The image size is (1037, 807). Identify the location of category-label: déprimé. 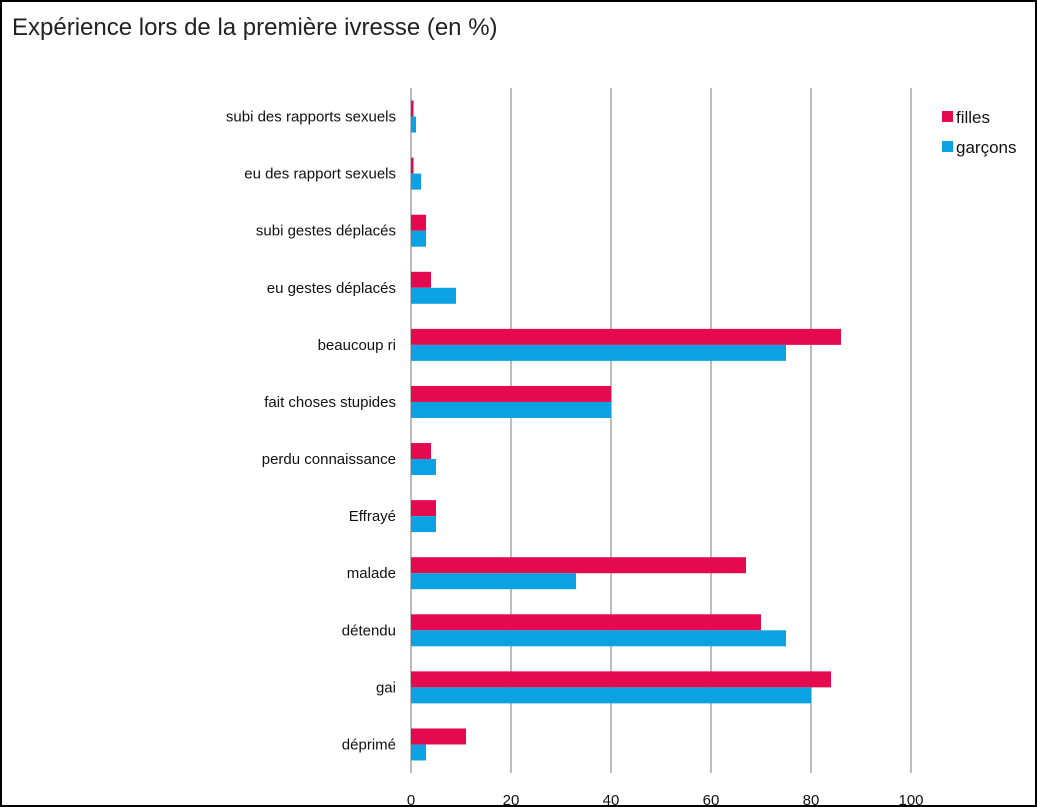
(369, 744).